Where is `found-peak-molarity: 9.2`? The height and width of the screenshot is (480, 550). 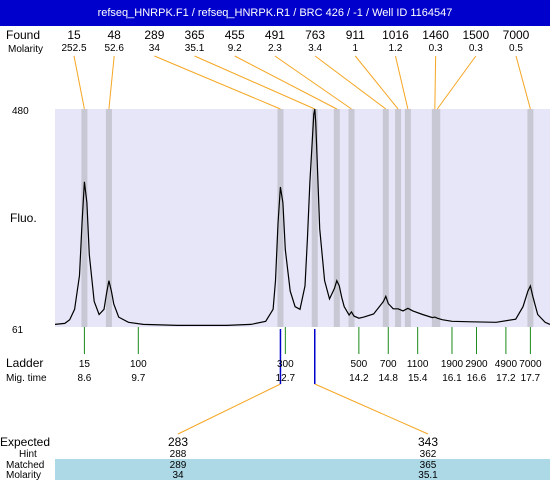 found-peak-molarity: 9.2 is located at coordinates (235, 48).